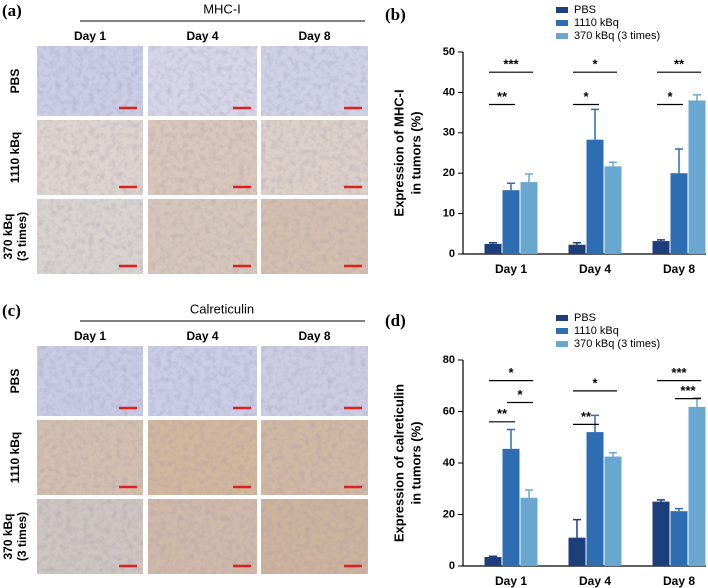 This screenshot has height=588, width=708. I want to click on panel-label: (b), so click(395, 14).